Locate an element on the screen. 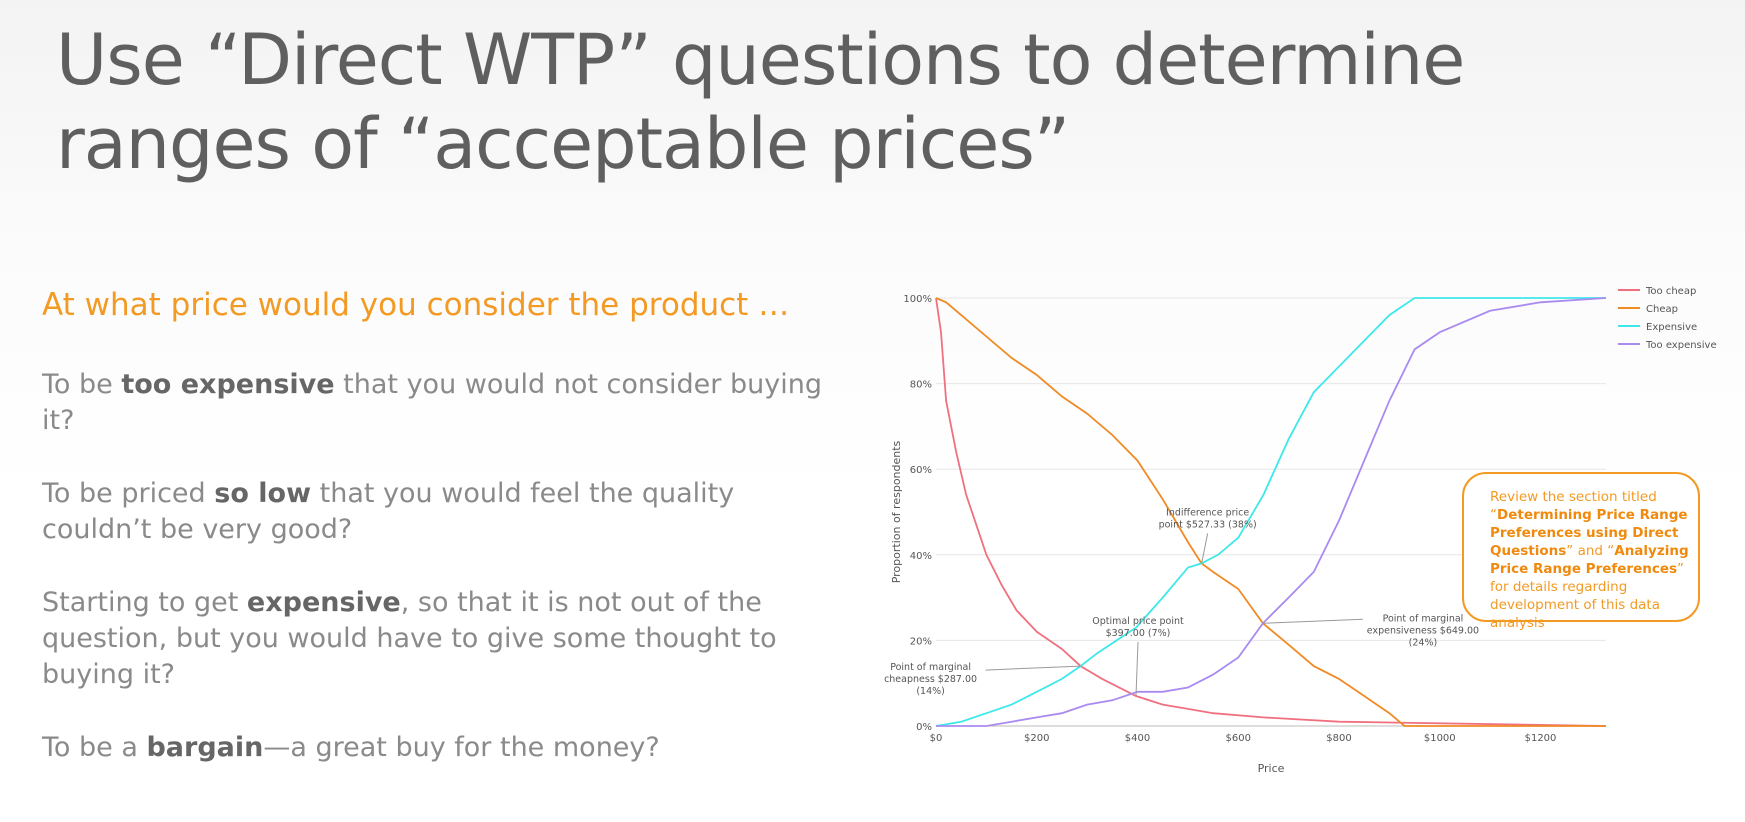  legend-label: Expensive is located at coordinates (1671, 327).